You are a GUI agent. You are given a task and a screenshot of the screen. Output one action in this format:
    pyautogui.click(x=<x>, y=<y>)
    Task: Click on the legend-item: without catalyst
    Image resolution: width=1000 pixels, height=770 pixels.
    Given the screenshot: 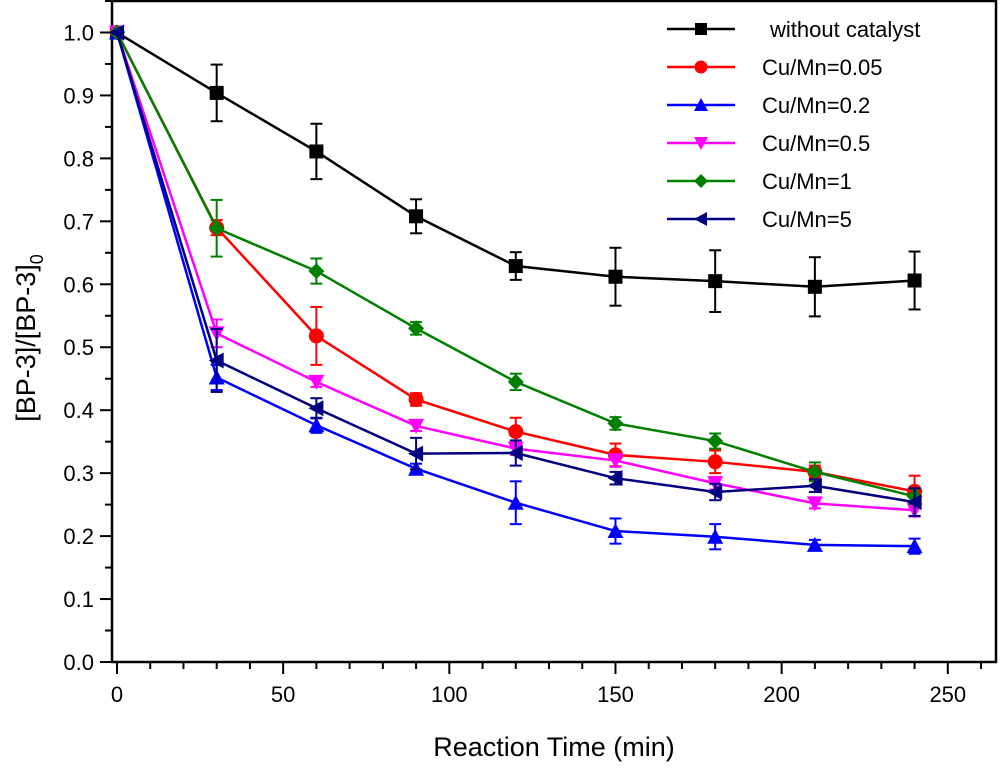 What is the action you would take?
    pyautogui.click(x=793, y=29)
    